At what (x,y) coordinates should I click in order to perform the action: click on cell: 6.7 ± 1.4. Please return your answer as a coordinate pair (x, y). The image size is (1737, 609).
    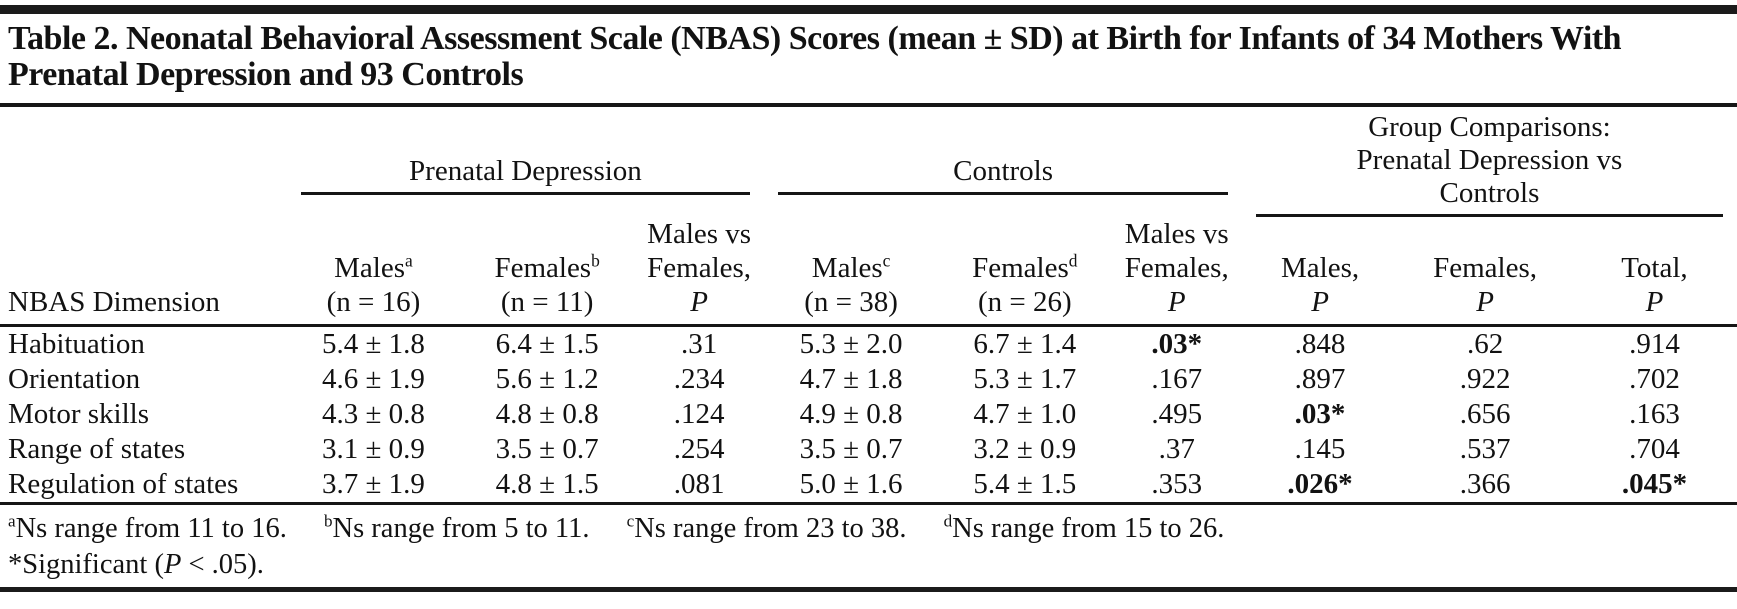
    Looking at the image, I should click on (1025, 344).